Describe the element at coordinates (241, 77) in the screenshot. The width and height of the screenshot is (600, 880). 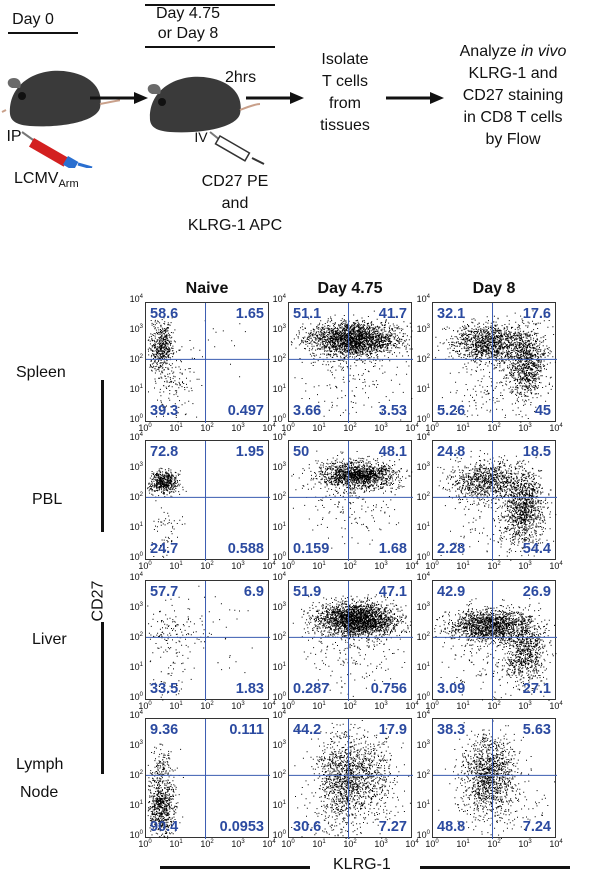
I see `time-label: 2hrs` at that location.